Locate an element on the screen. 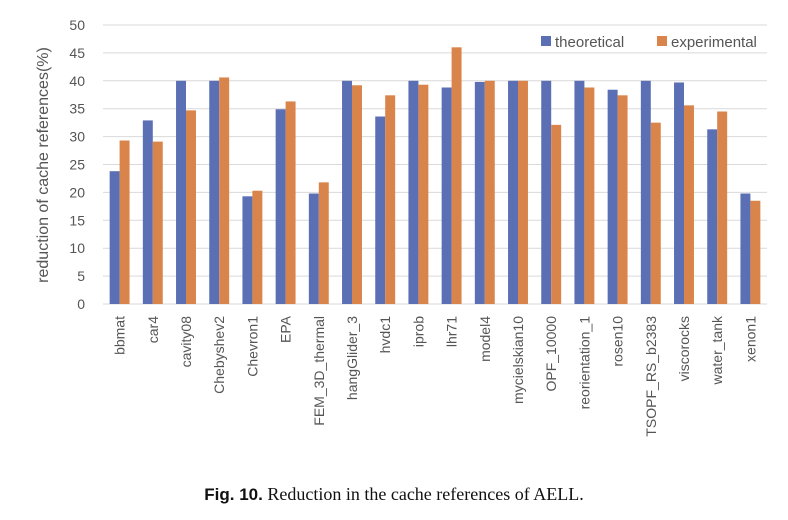  bar-experimental-bbmat is located at coordinates (124, 222).